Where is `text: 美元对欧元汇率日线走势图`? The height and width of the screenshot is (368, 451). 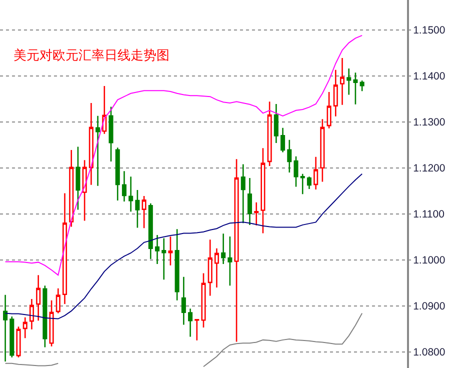 text: 美元对欧元汇率日线走势图 is located at coordinates (92, 55).